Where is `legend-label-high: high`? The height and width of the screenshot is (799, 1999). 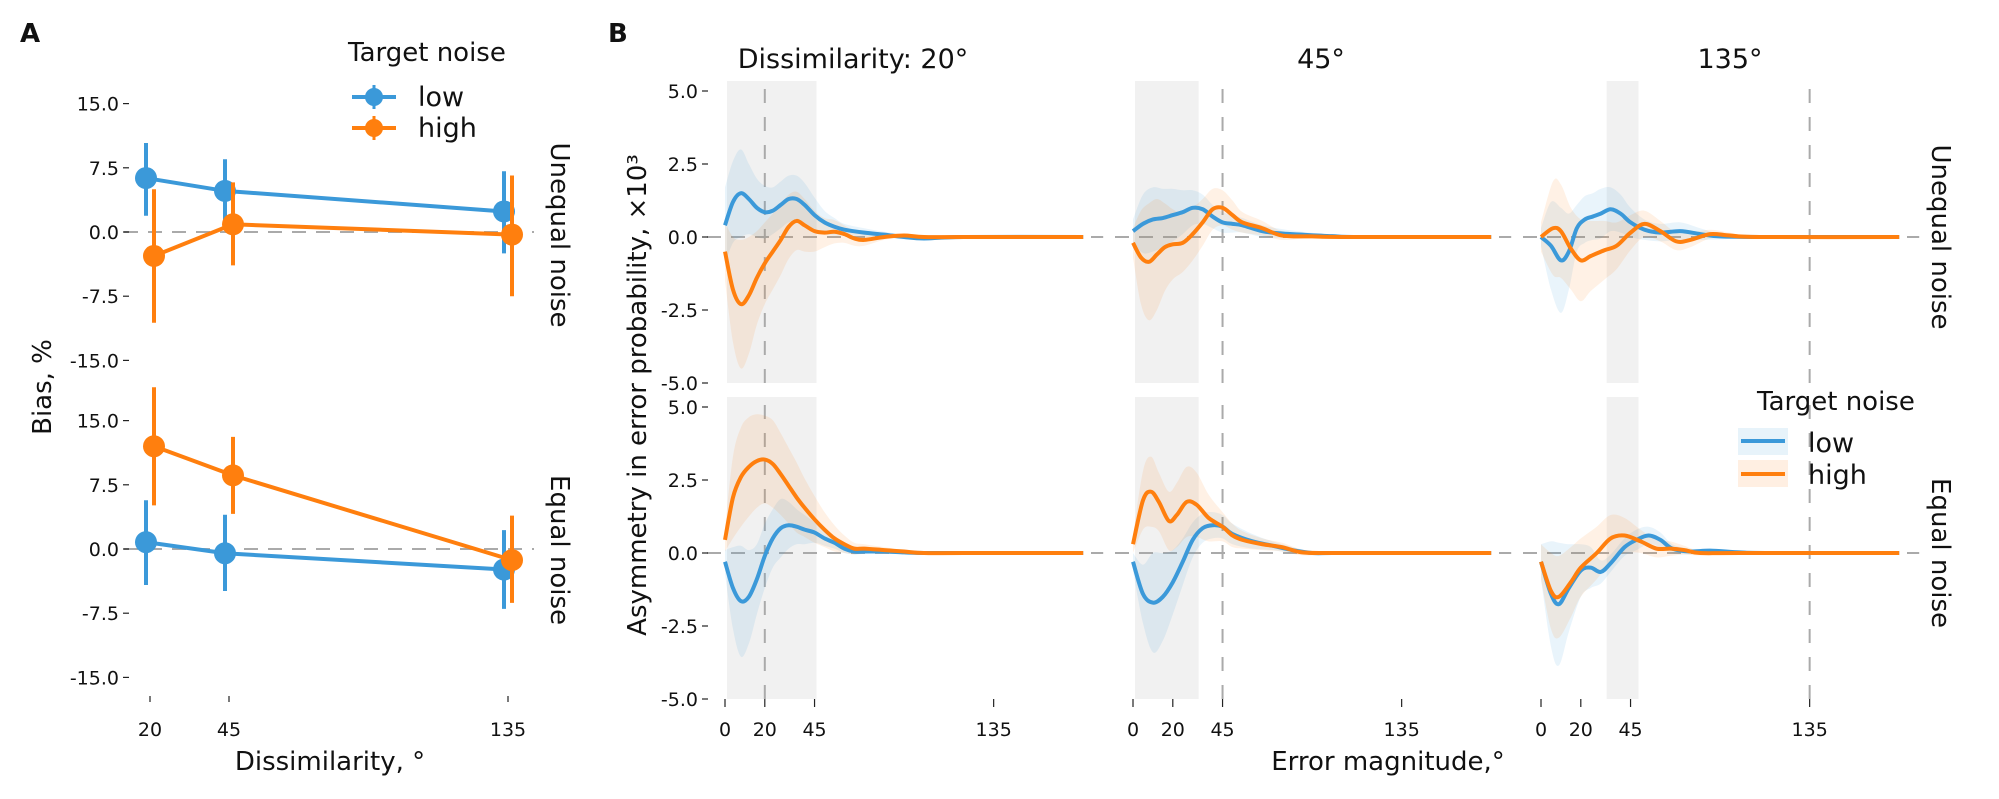 legend-label-high: high is located at coordinates (1837, 475).